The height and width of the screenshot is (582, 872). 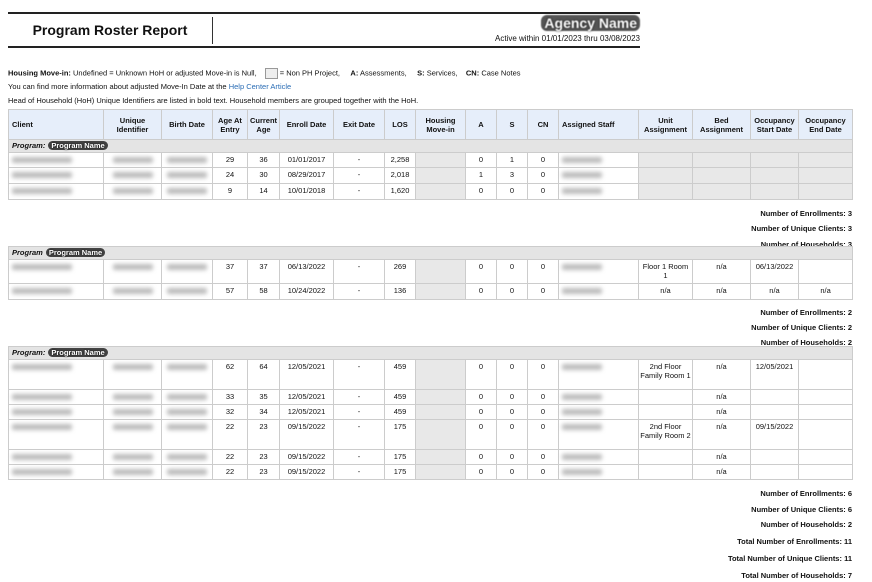 What do you see at coordinates (400, 412) in the screenshot?
I see `los-cell: 459` at bounding box center [400, 412].